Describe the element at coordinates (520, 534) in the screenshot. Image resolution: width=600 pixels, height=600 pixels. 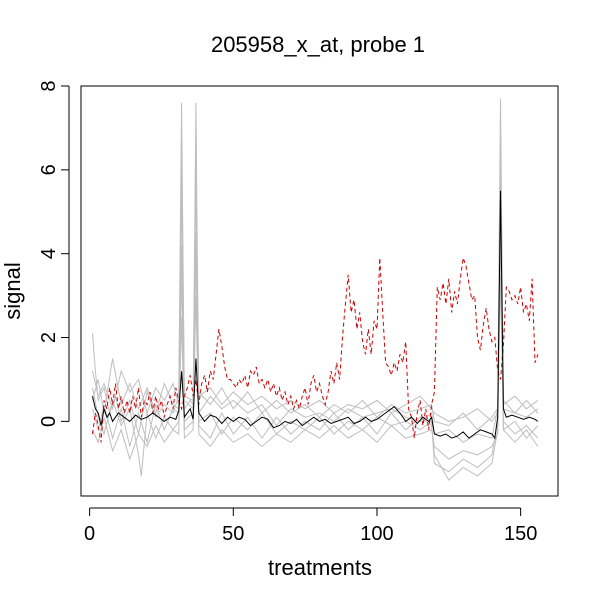
I see `x-tick-label: 150` at that location.